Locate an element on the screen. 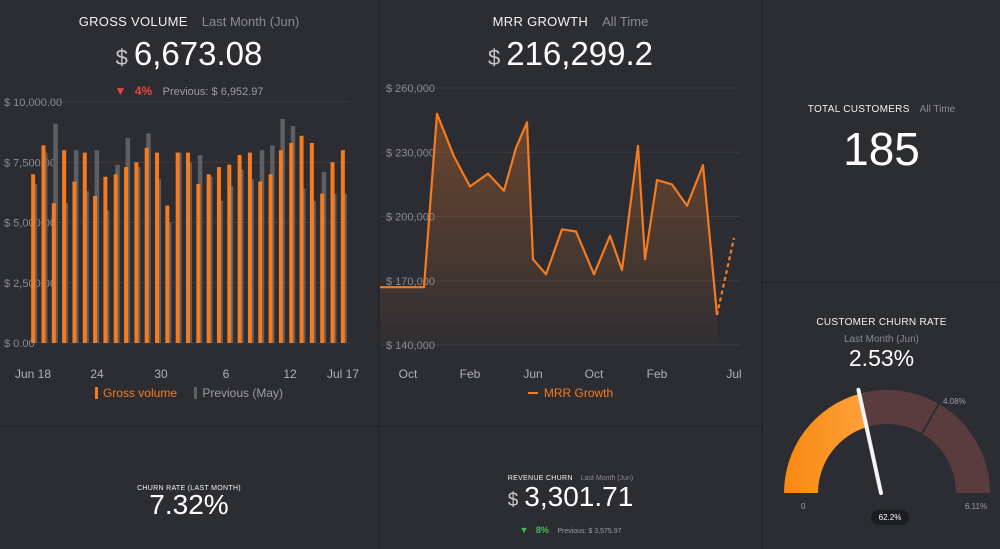  total-customers-value: 185 is located at coordinates (881, 149).